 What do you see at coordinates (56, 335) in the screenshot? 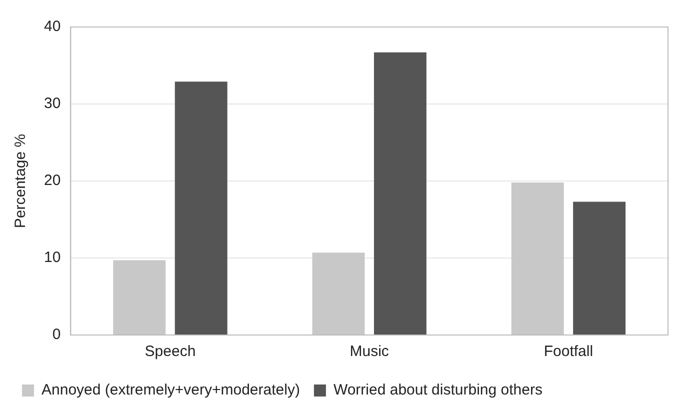
I see `y-tick-label: 0` at bounding box center [56, 335].